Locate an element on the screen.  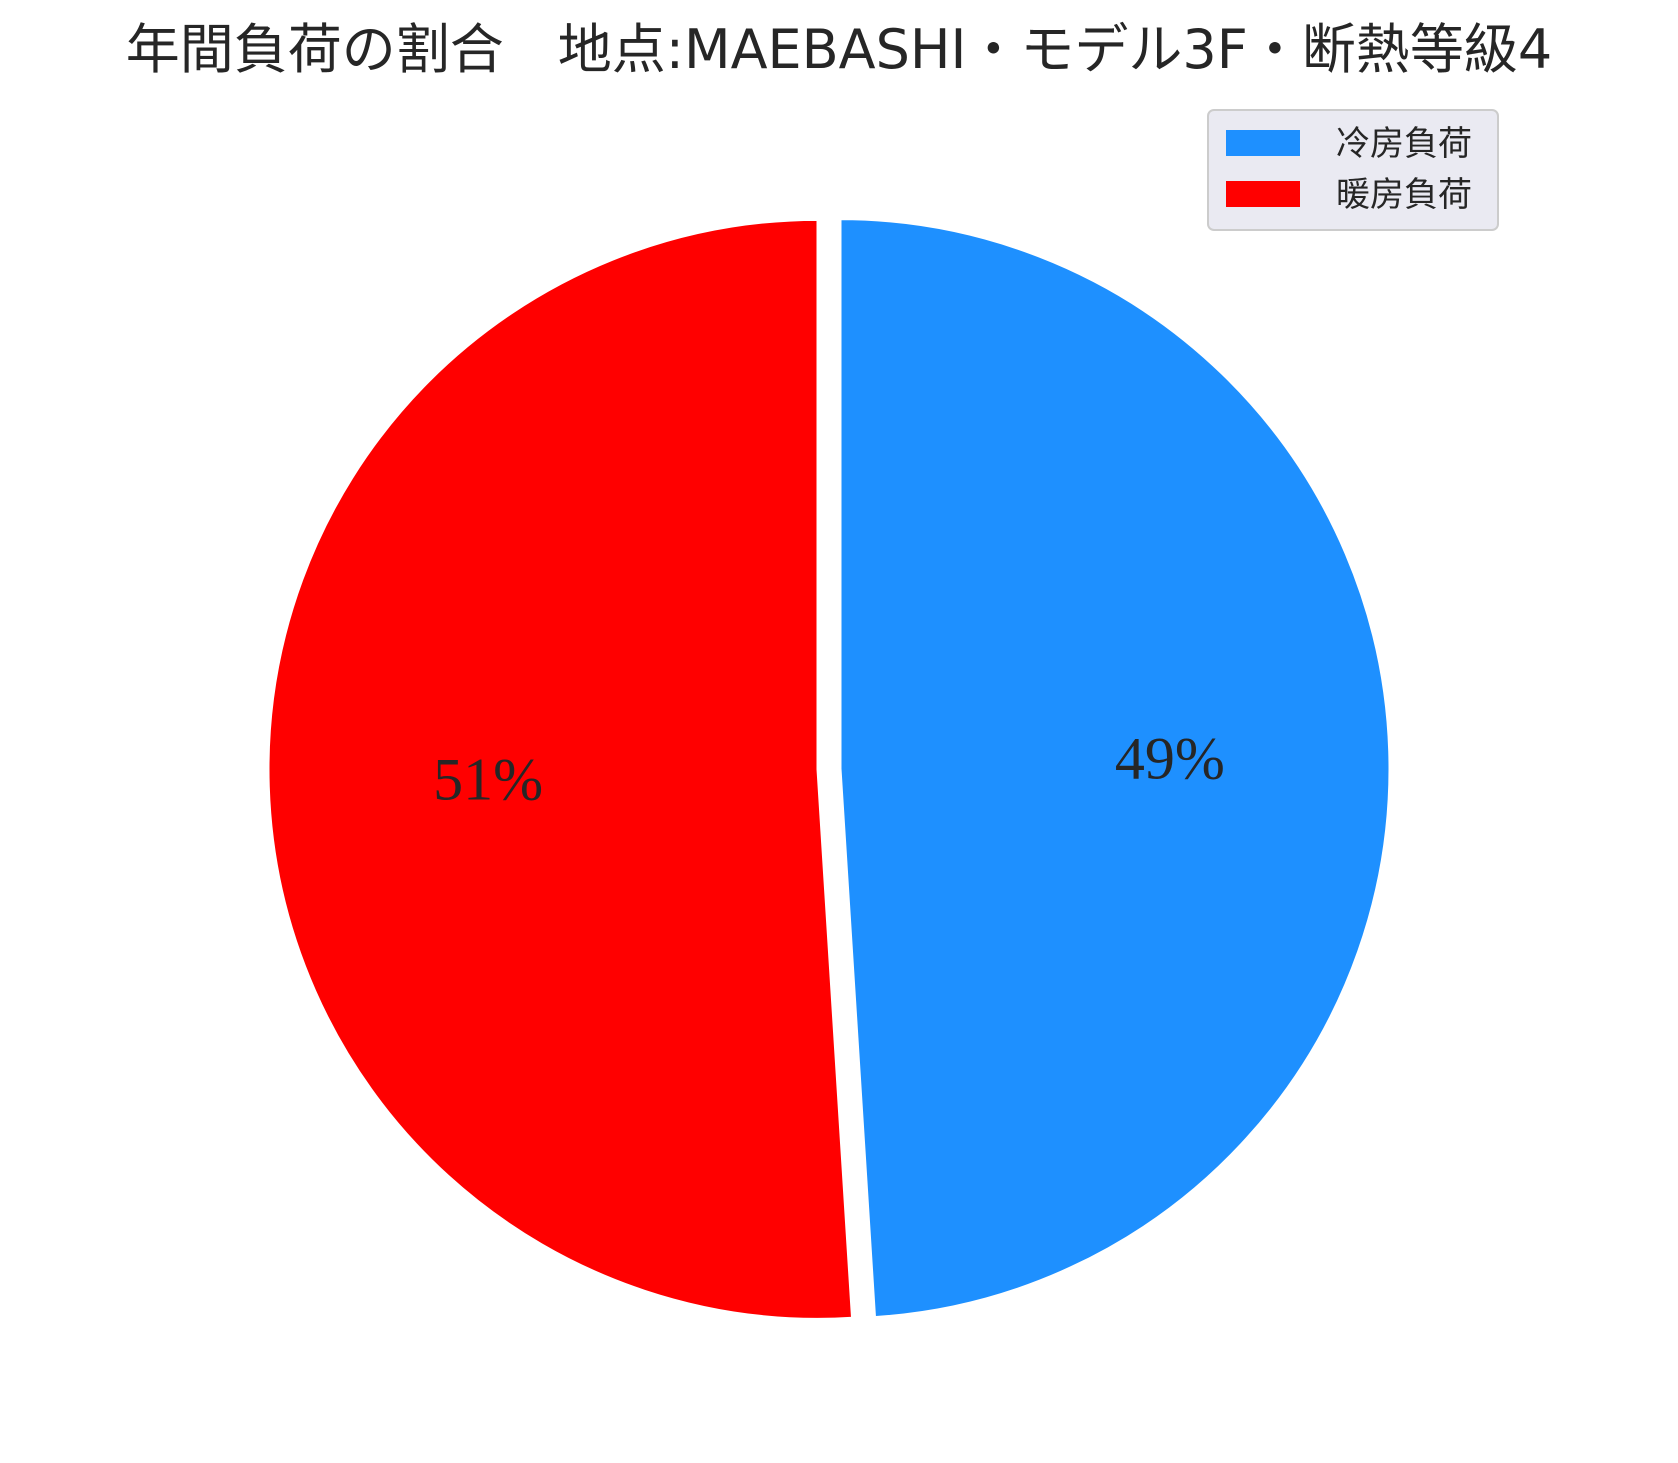
pie-label-heating: 51% is located at coordinates (488, 780).